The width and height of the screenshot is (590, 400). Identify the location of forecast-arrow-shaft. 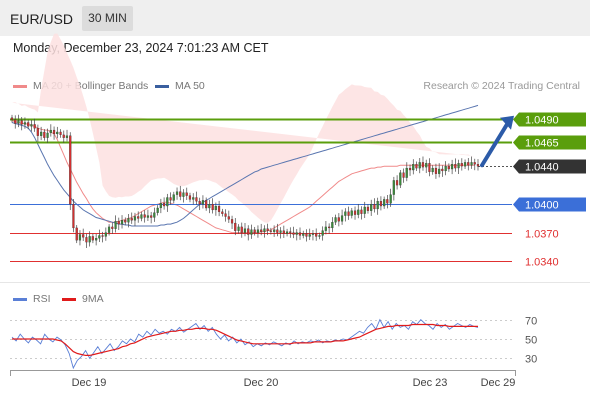
(495, 144).